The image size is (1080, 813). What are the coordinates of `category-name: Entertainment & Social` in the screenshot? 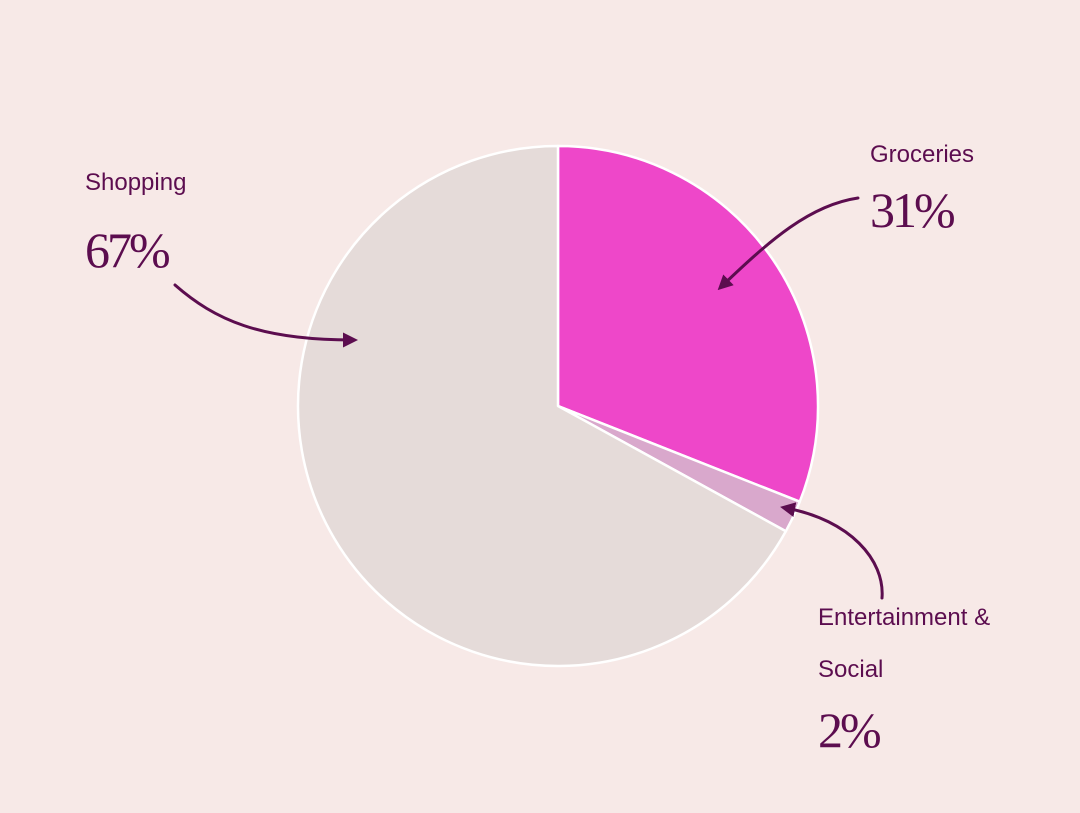 It's located at (904, 643).